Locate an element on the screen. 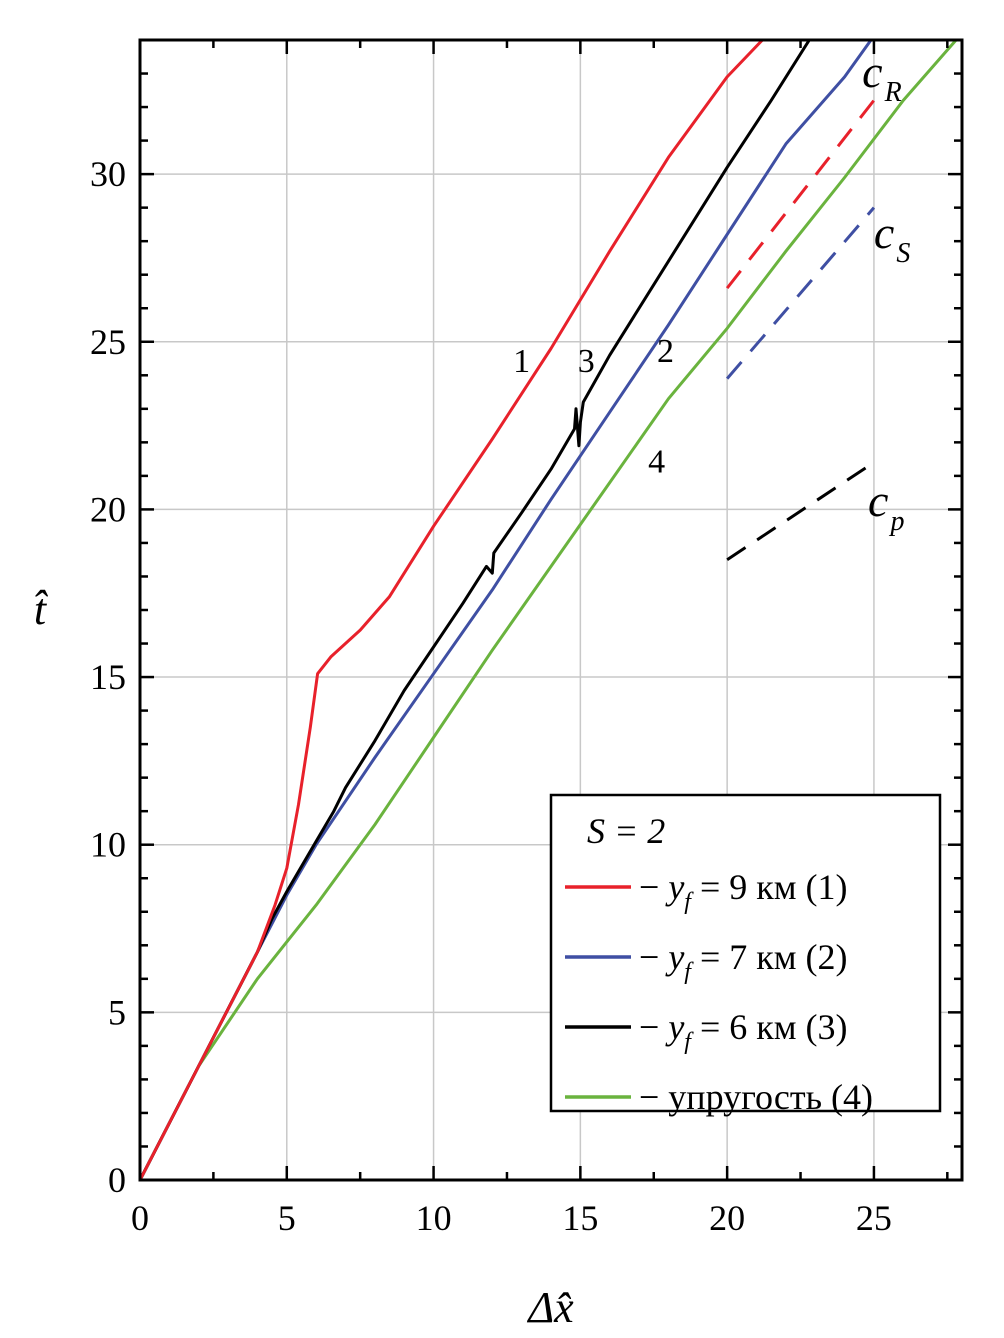 Image resolution: width=1004 pixels, height=1338 pixels. curve-labels: 1 2 3 4 is located at coordinates (593, 407).